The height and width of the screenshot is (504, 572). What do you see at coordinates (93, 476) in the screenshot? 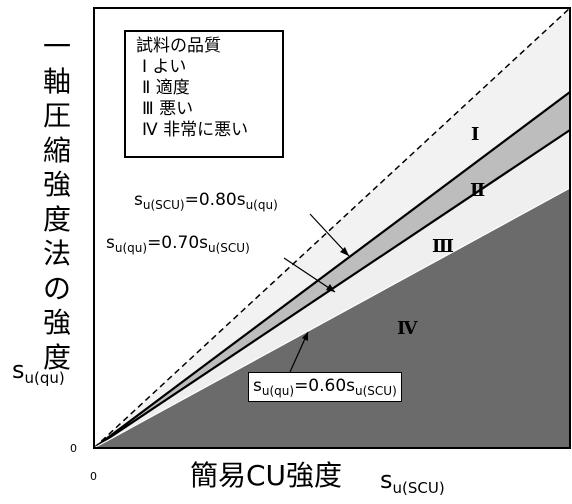
I see `x-axis-origin: 0` at bounding box center [93, 476].